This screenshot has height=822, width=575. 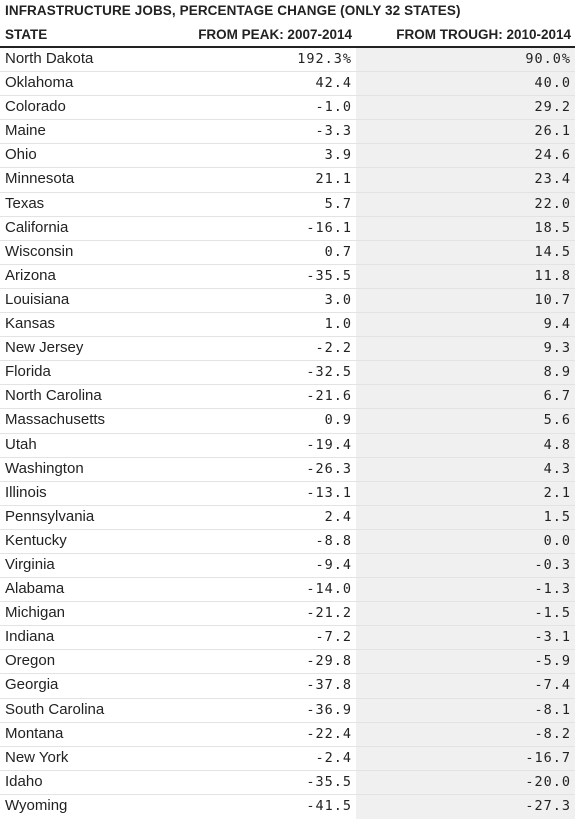 What do you see at coordinates (287, 493) in the screenshot?
I see `table-row: Illinois -13.1 2.1` at bounding box center [287, 493].